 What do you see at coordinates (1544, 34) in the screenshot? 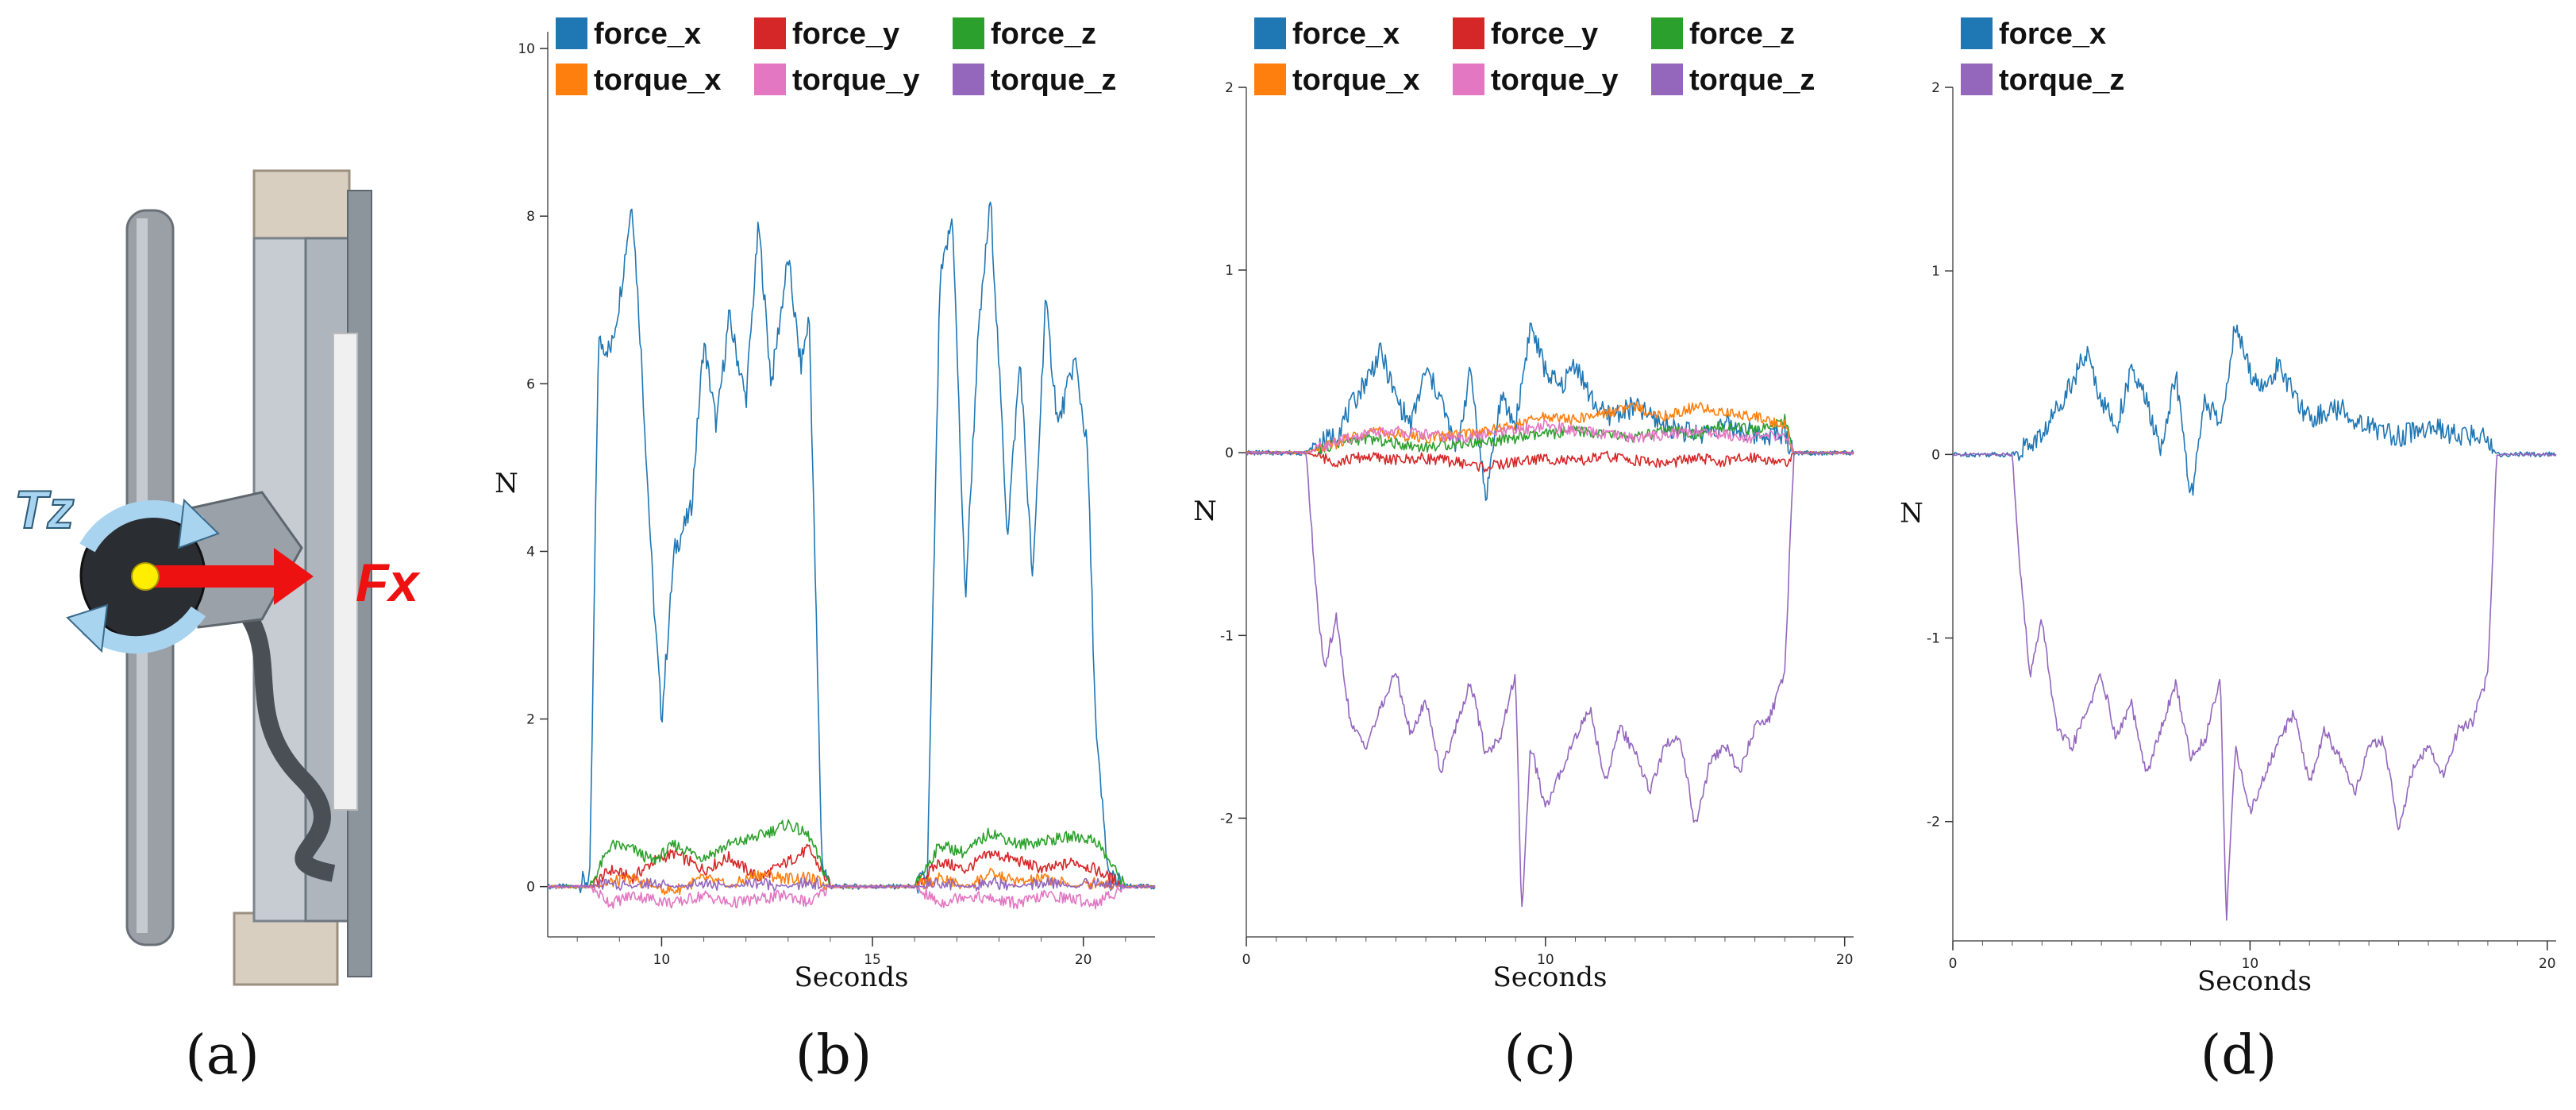
I see `chart-c-legend-label-force-y: force_y` at bounding box center [1544, 34].